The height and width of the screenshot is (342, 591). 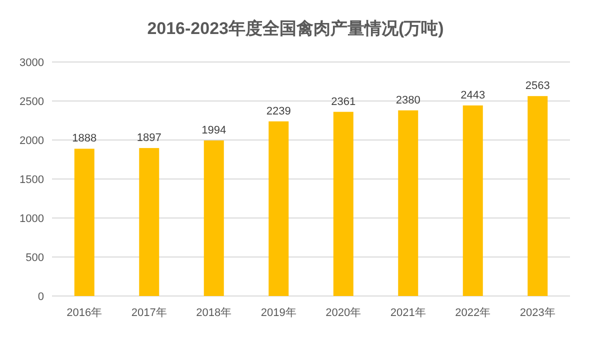 What do you see at coordinates (278, 111) in the screenshot?
I see `data-label: 2239` at bounding box center [278, 111].